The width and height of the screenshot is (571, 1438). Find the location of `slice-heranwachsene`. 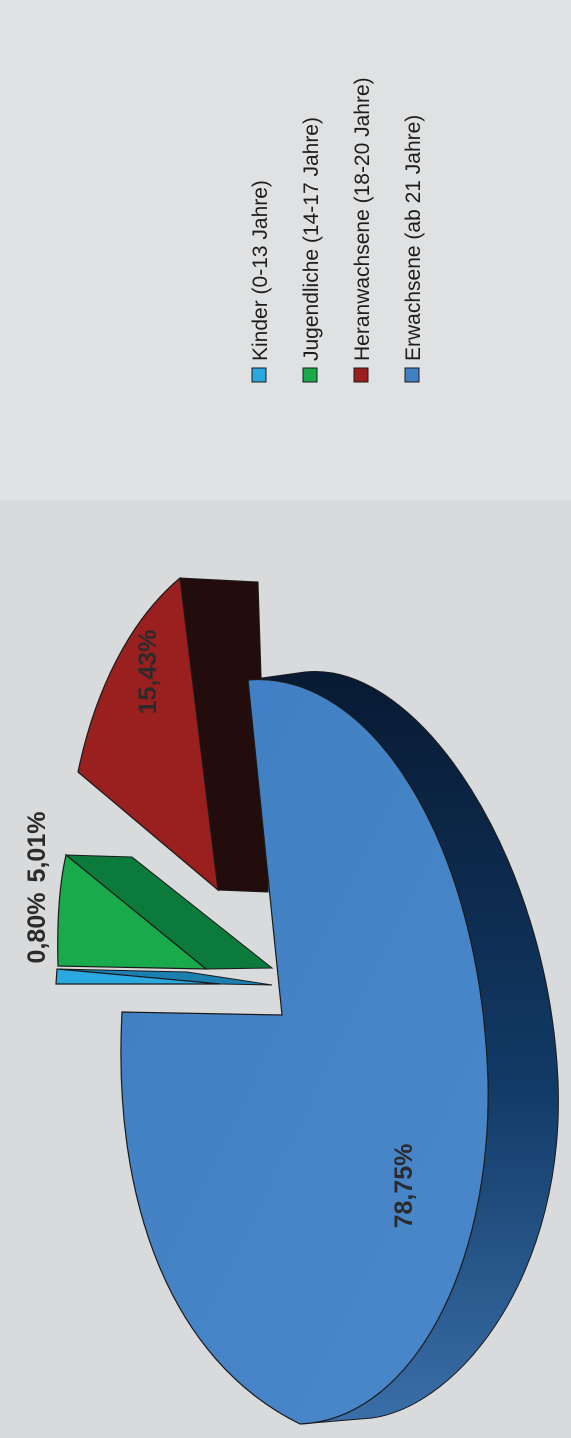

slice-heranwachsene is located at coordinates (148, 734).